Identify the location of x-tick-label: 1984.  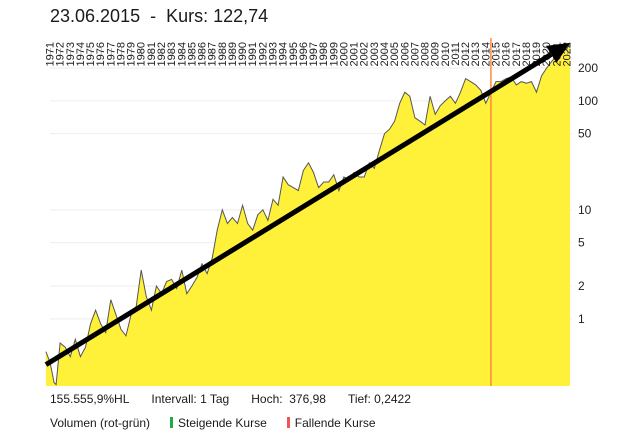
(182, 54).